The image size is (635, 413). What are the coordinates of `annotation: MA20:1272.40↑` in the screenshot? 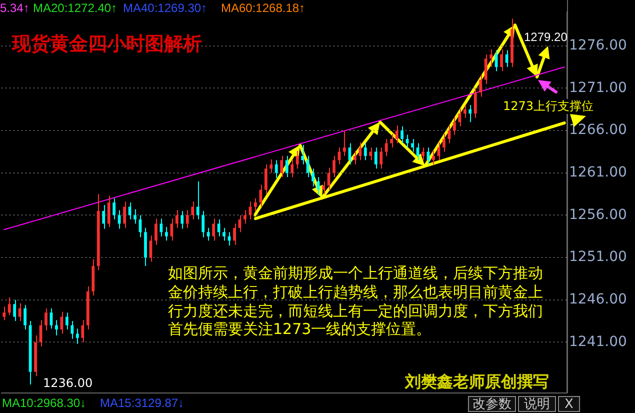 It's located at (75, 8).